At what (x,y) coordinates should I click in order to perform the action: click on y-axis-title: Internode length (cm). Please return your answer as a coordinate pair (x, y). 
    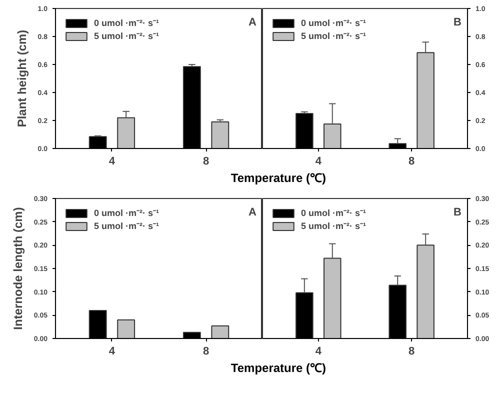
    Looking at the image, I should click on (17, 268).